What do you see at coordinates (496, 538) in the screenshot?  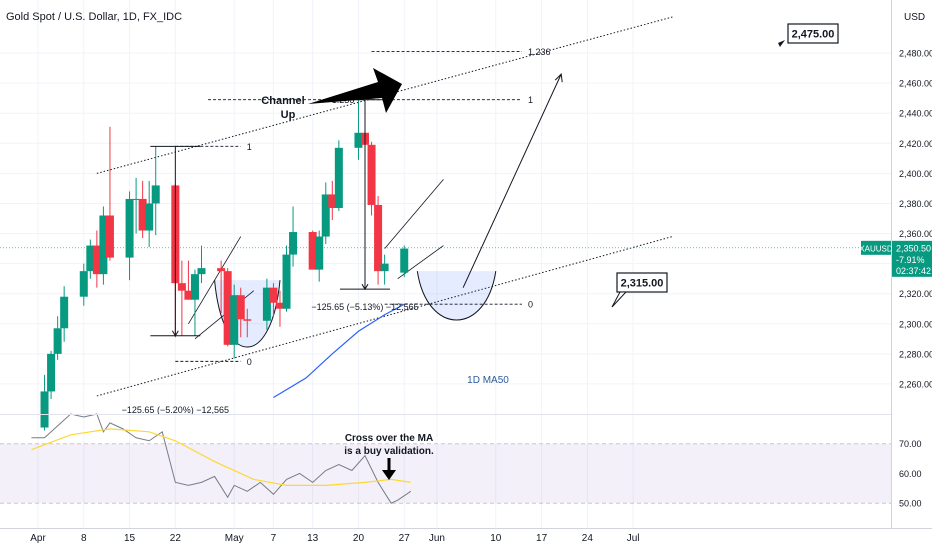 I see `time-tick-label: 10` at bounding box center [496, 538].